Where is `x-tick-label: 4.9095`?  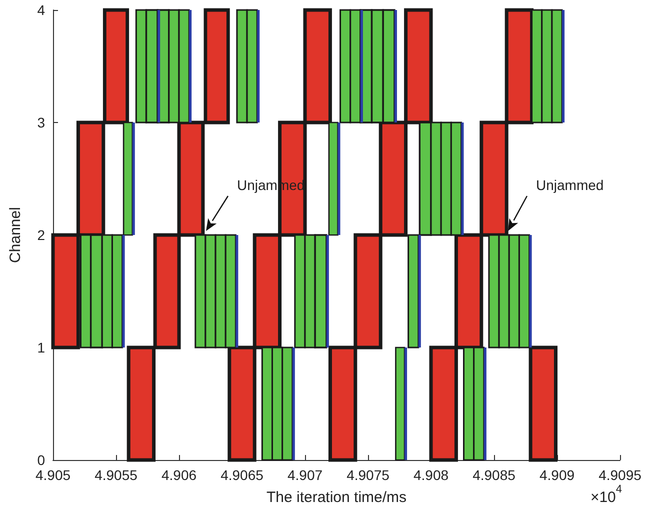 x-tick-label: 4.9095 is located at coordinates (620, 475).